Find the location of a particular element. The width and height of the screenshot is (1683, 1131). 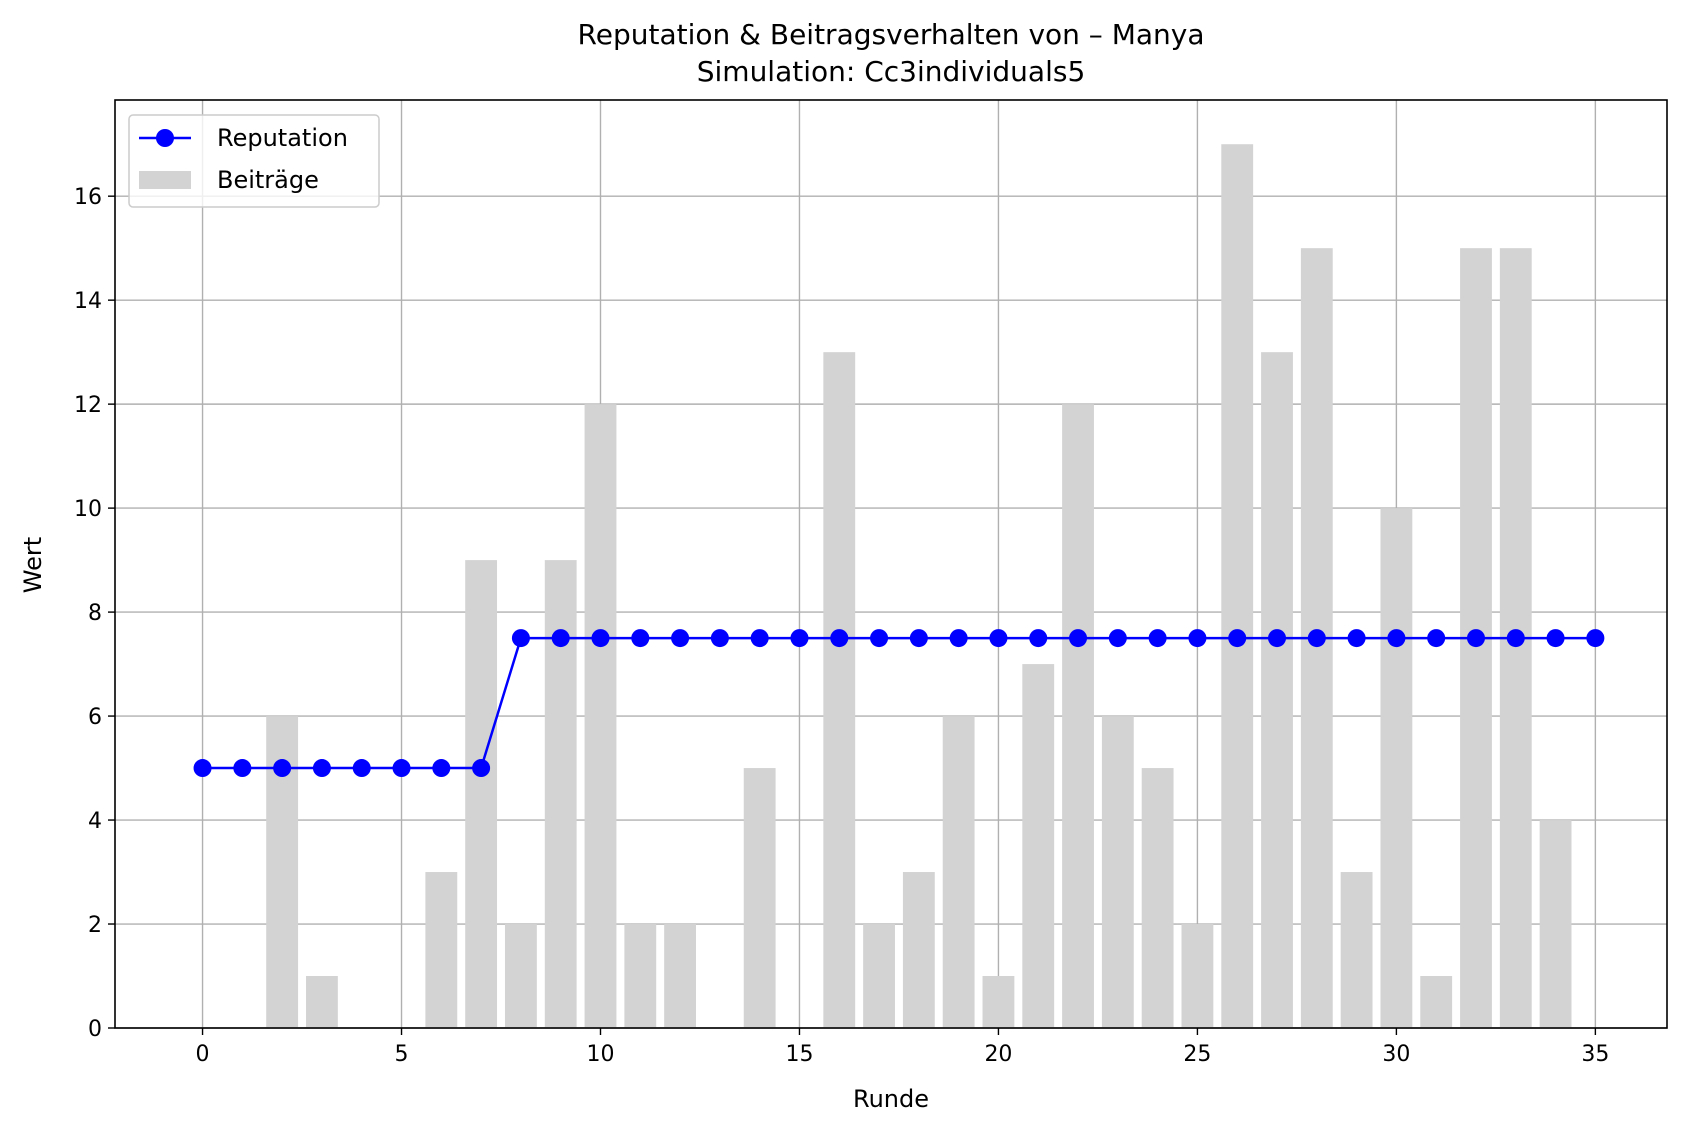

x-axis: 0 5 10 15 20 25 30 35 is located at coordinates (902, 1047).